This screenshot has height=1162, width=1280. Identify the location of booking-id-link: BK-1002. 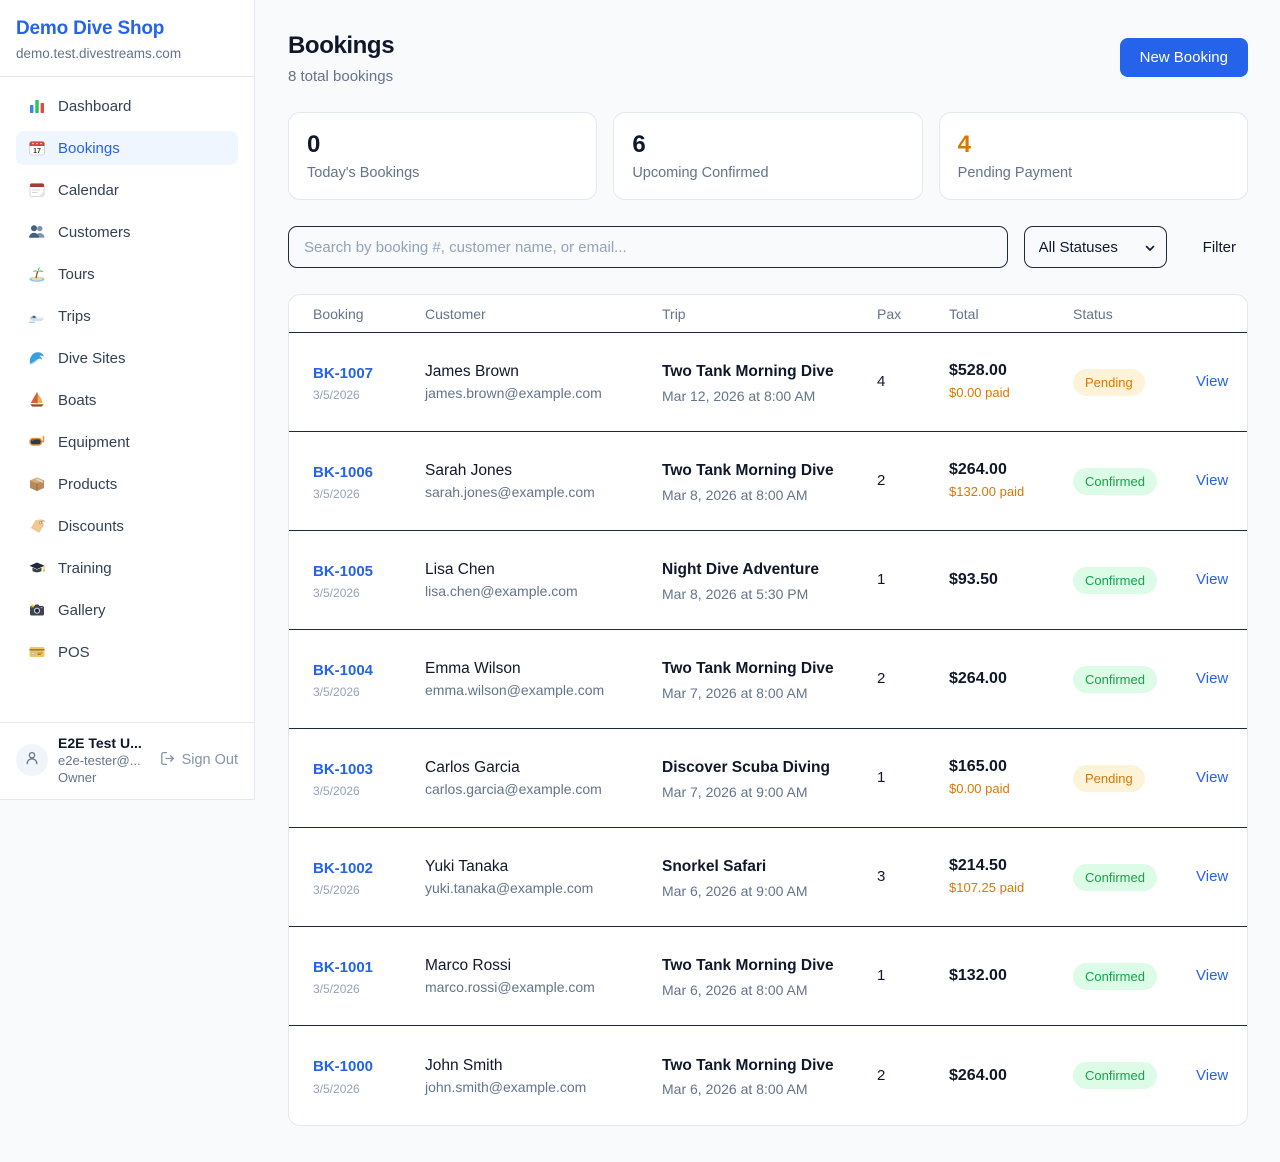
(343, 868).